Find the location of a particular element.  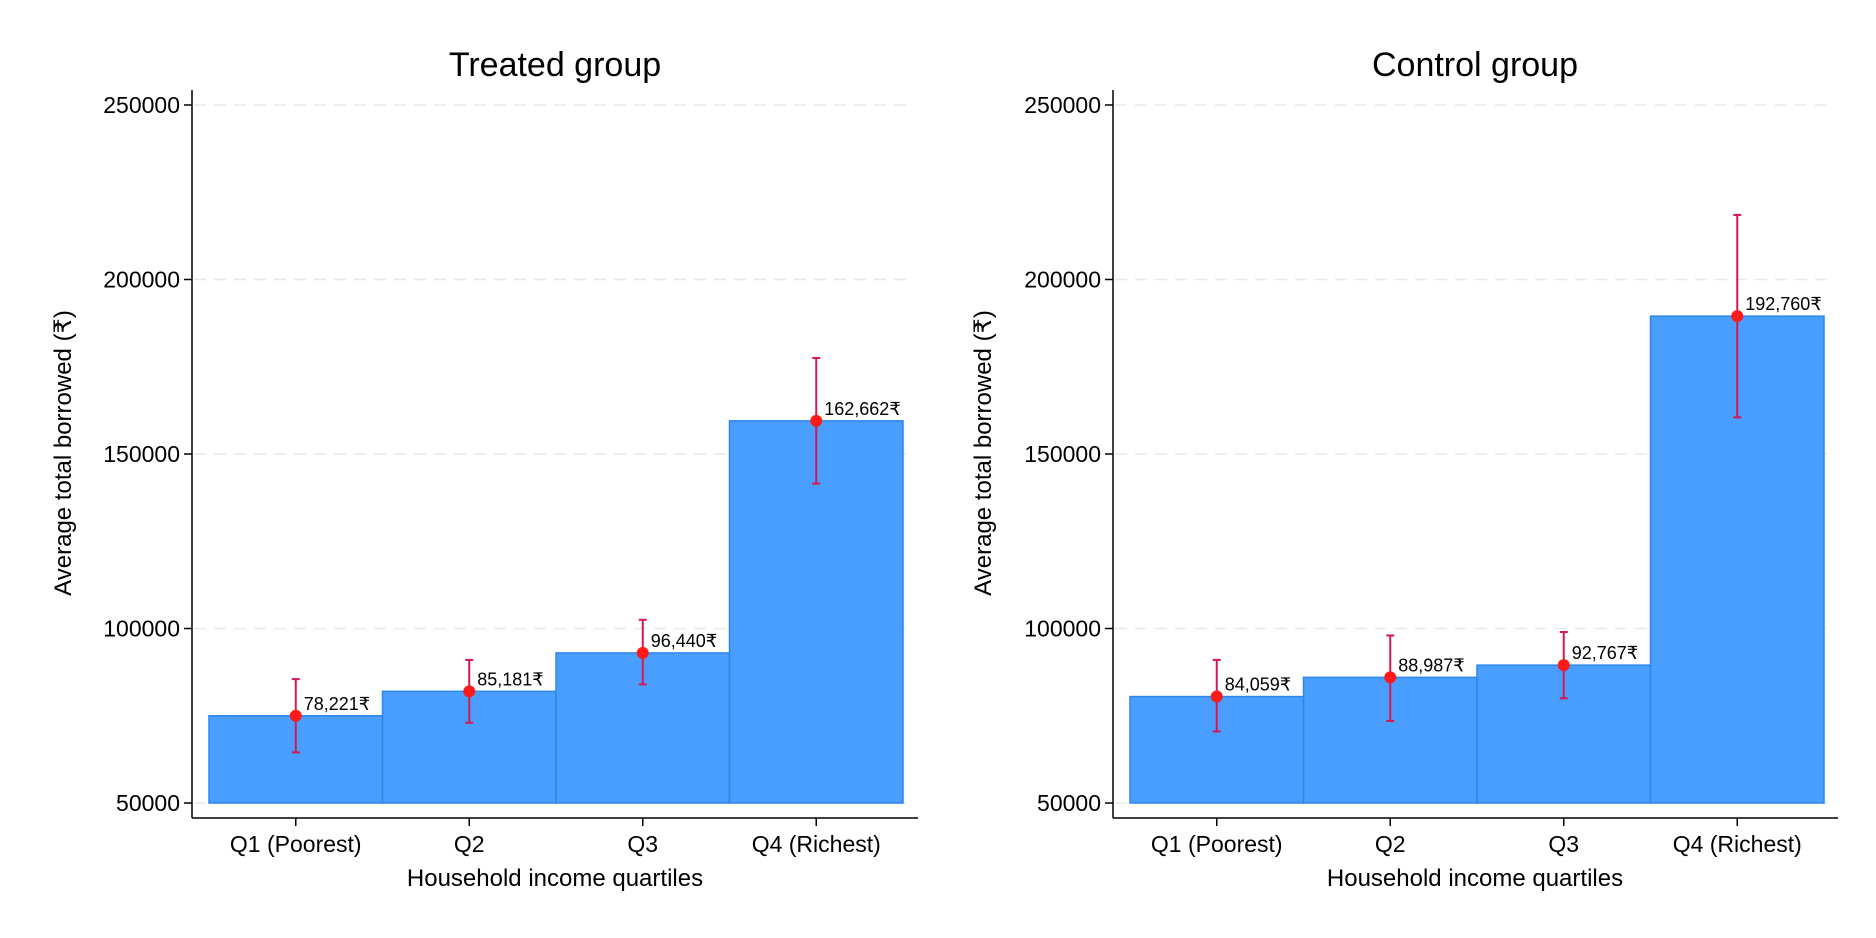

value-label-4: 162,662₹ is located at coordinates (862, 409).